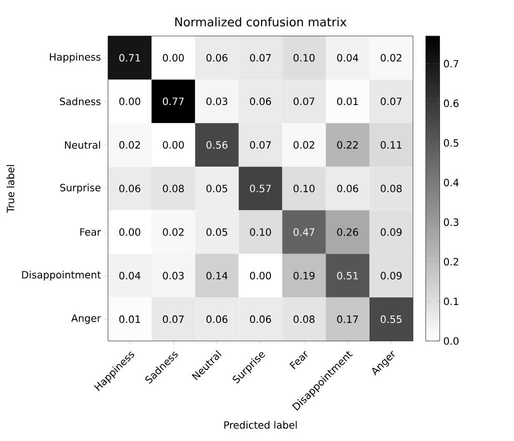  What do you see at coordinates (347, 232) in the screenshot?
I see `data-label: 0.26` at bounding box center [347, 232].